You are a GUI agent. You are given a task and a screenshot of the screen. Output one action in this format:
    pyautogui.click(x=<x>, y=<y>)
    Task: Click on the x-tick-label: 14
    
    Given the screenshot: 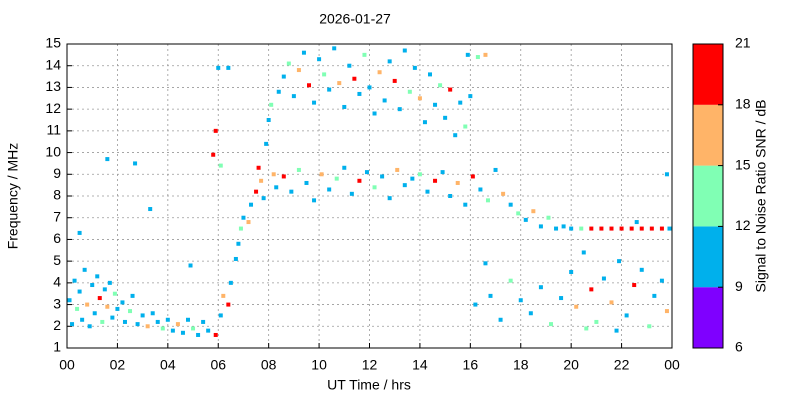 What is the action you would take?
    pyautogui.click(x=420, y=365)
    